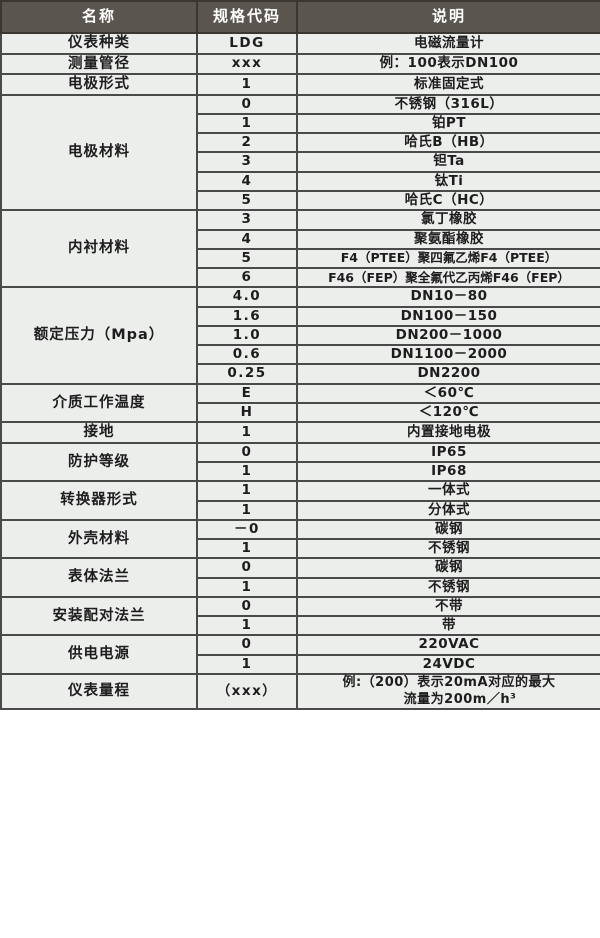 The width and height of the screenshot is (600, 938). What do you see at coordinates (448, 64) in the screenshot?
I see `spec-description-cell: 例：100表示DN100` at bounding box center [448, 64].